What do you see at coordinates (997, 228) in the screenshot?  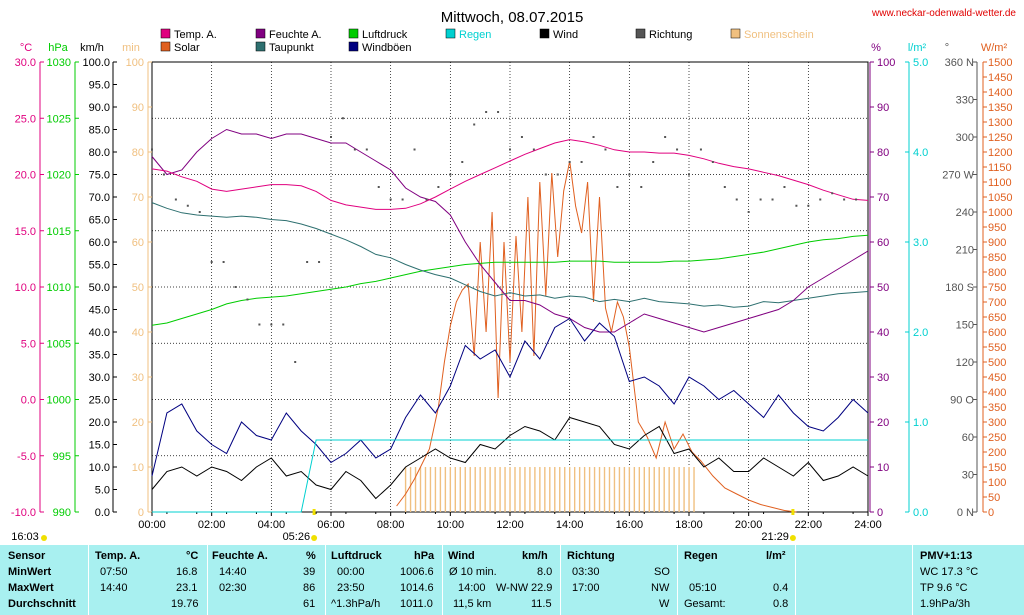 I see `solar-axis-tick-label: 950` at bounding box center [997, 228].